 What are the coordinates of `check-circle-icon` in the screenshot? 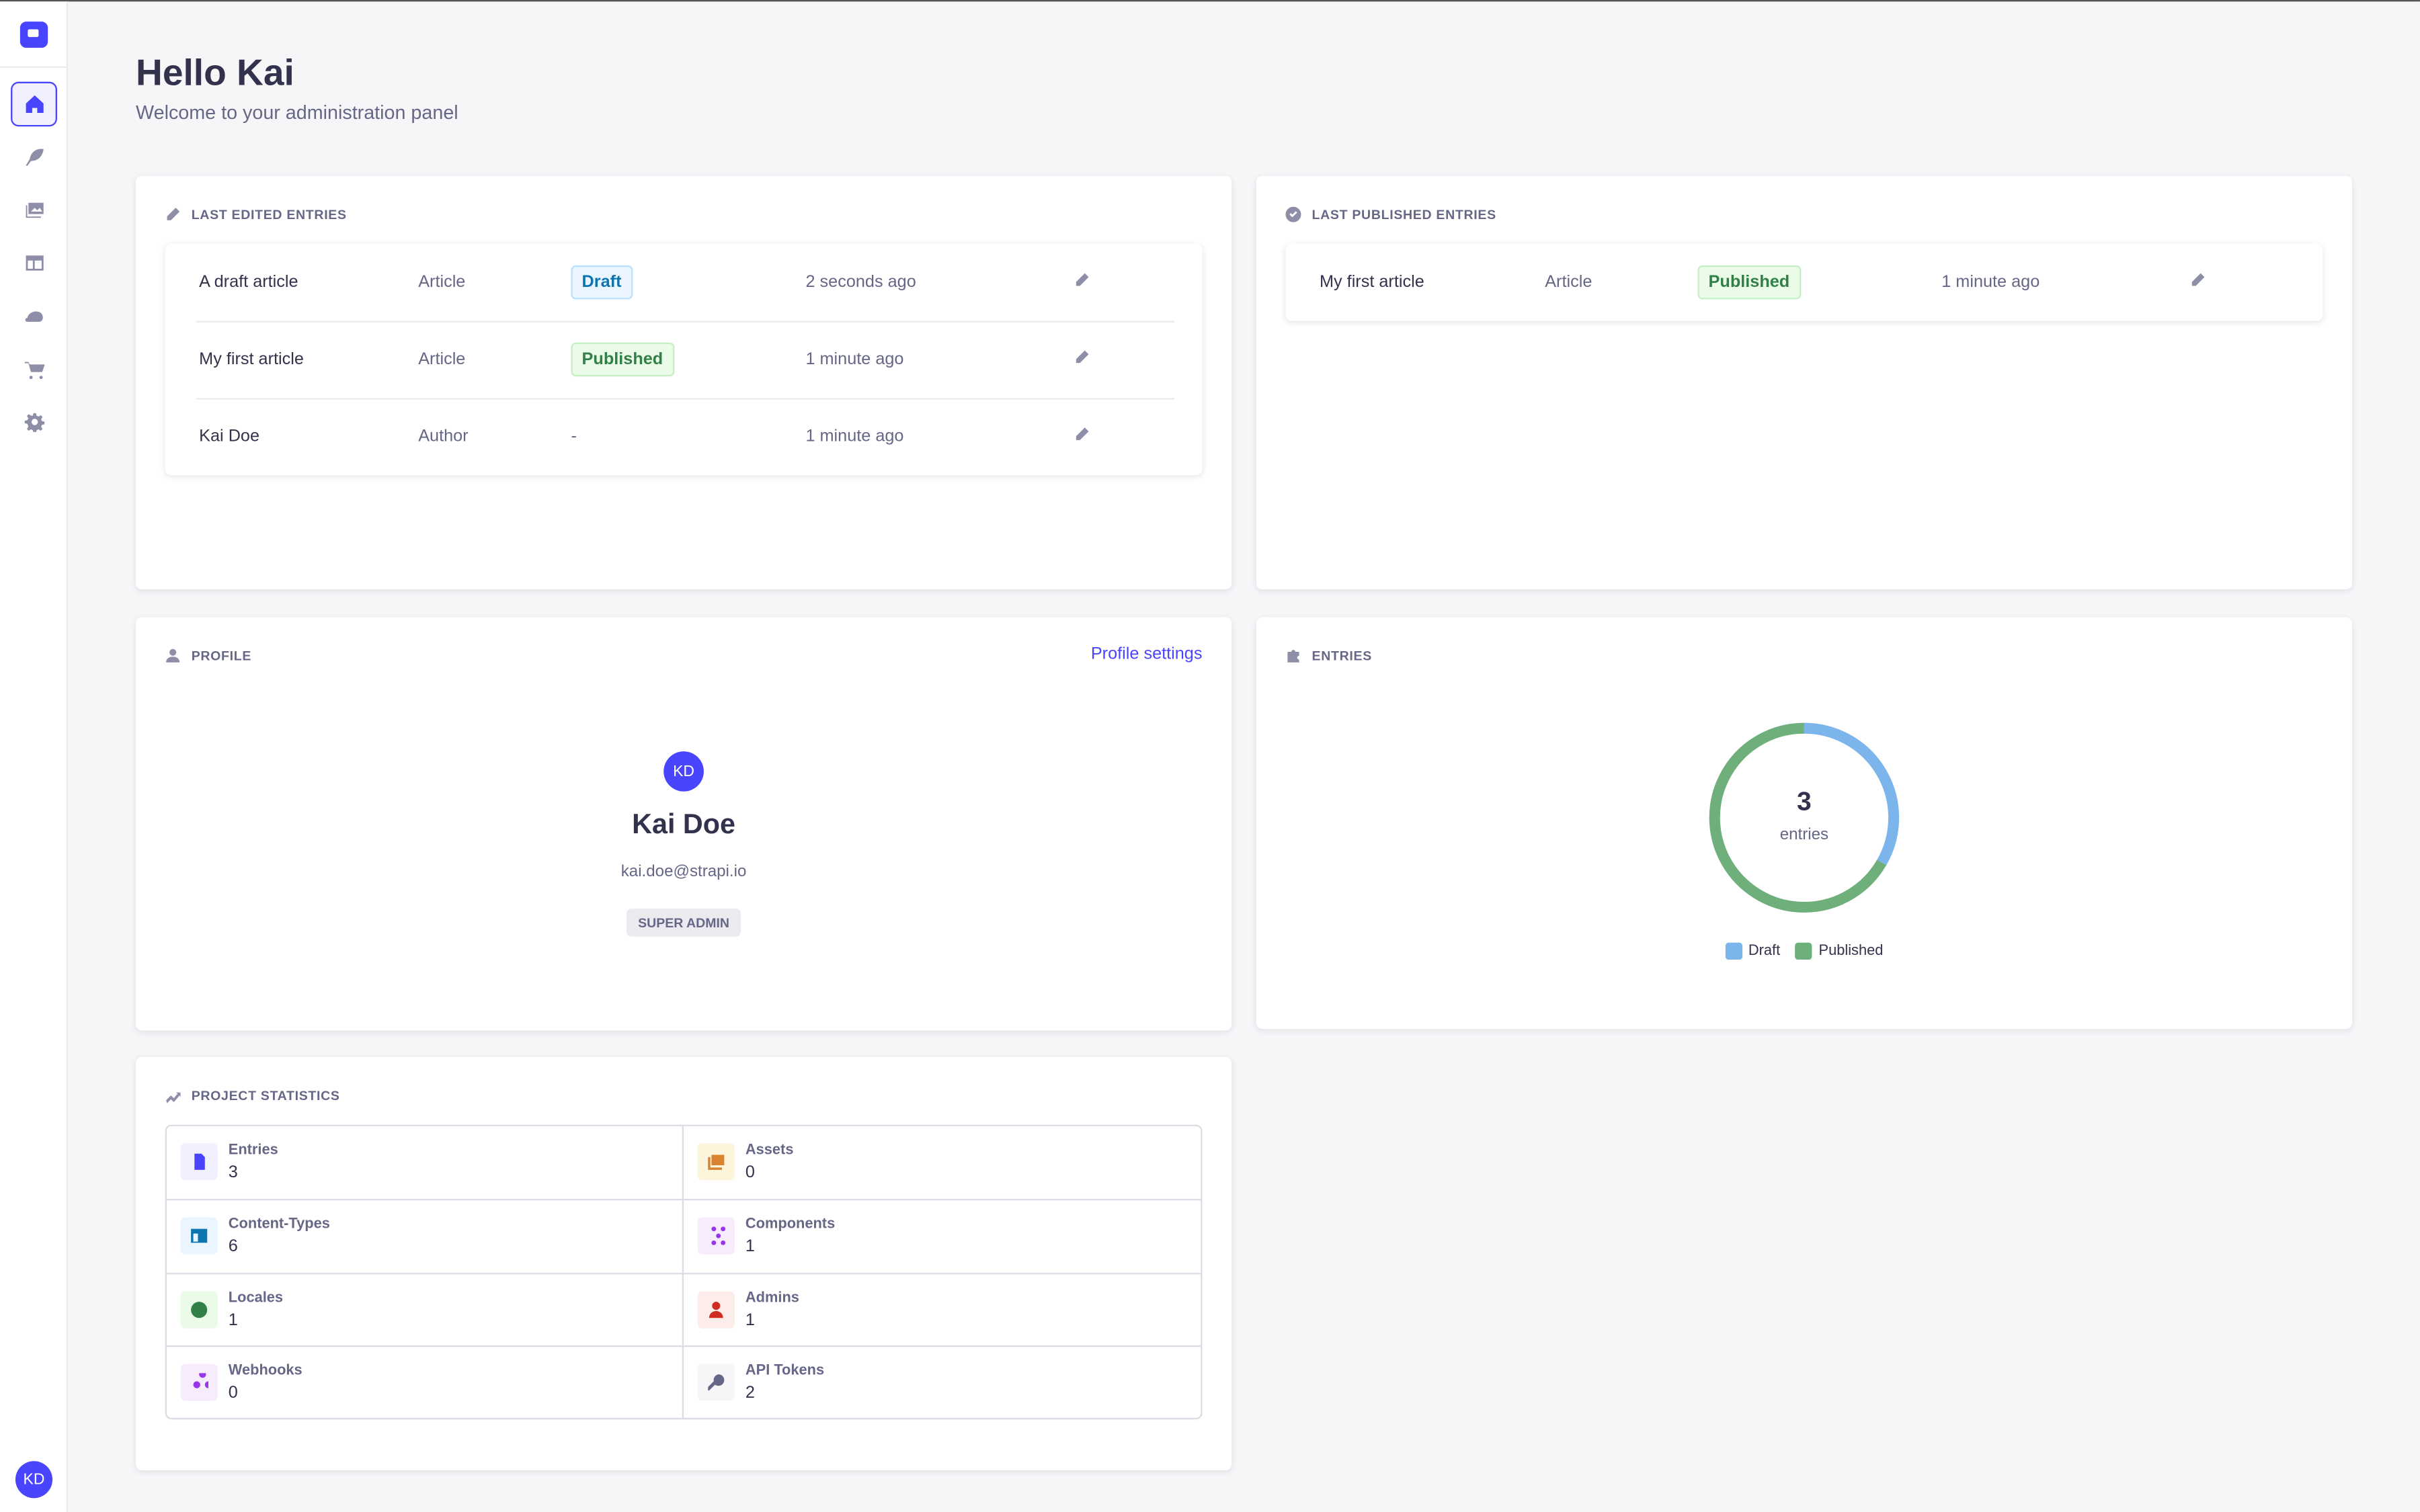 It's located at (1293, 214).